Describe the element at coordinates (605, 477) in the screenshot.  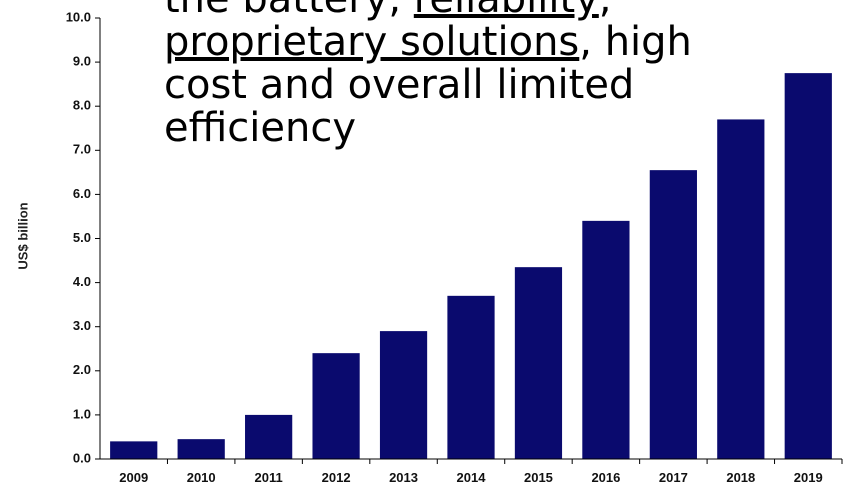
I see `x-tick-label-2016: 2016` at that location.